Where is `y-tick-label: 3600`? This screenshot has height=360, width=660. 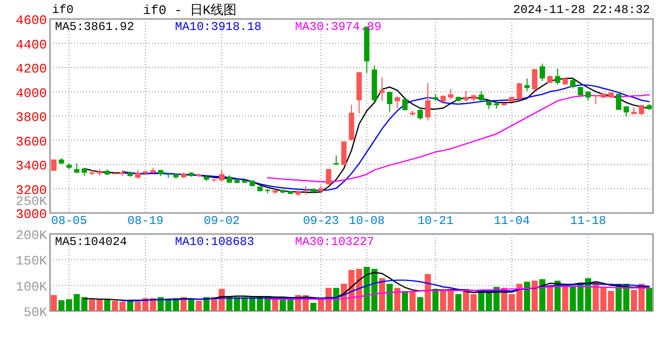 y-tick-label: 3600 is located at coordinates (31, 142).